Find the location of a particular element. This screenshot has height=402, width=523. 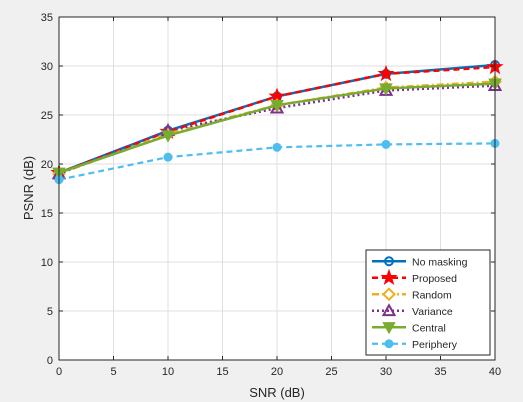

x-tick-label: 5 is located at coordinates (113, 372).